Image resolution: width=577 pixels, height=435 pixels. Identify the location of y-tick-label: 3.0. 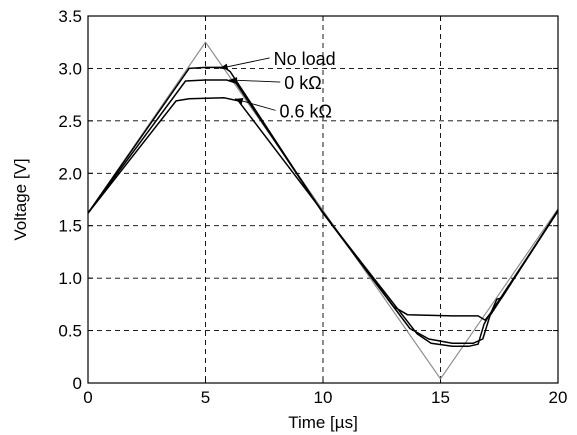
(70, 68).